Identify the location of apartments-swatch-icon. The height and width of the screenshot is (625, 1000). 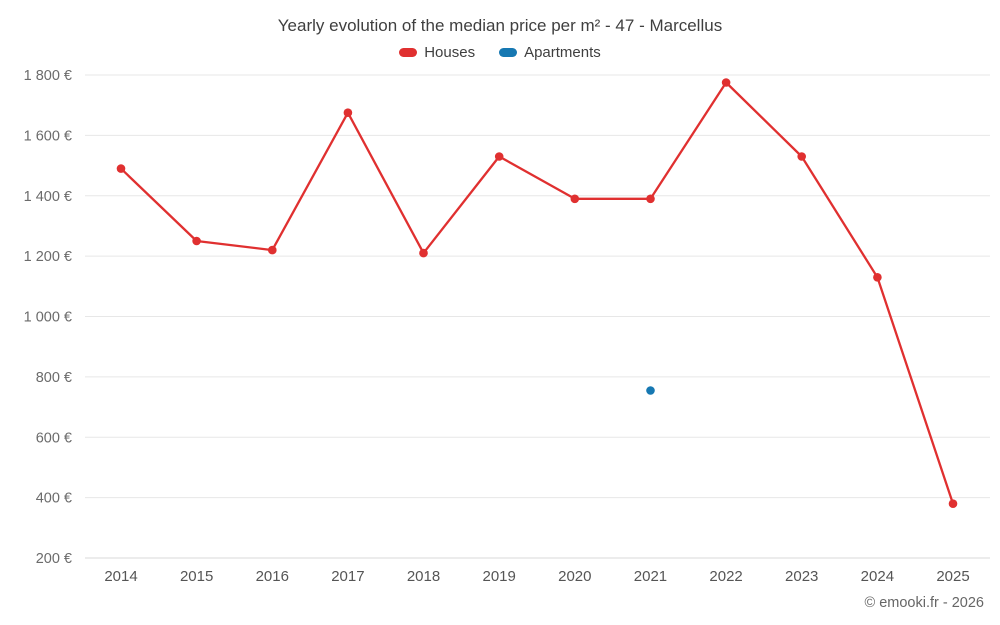
(508, 52).